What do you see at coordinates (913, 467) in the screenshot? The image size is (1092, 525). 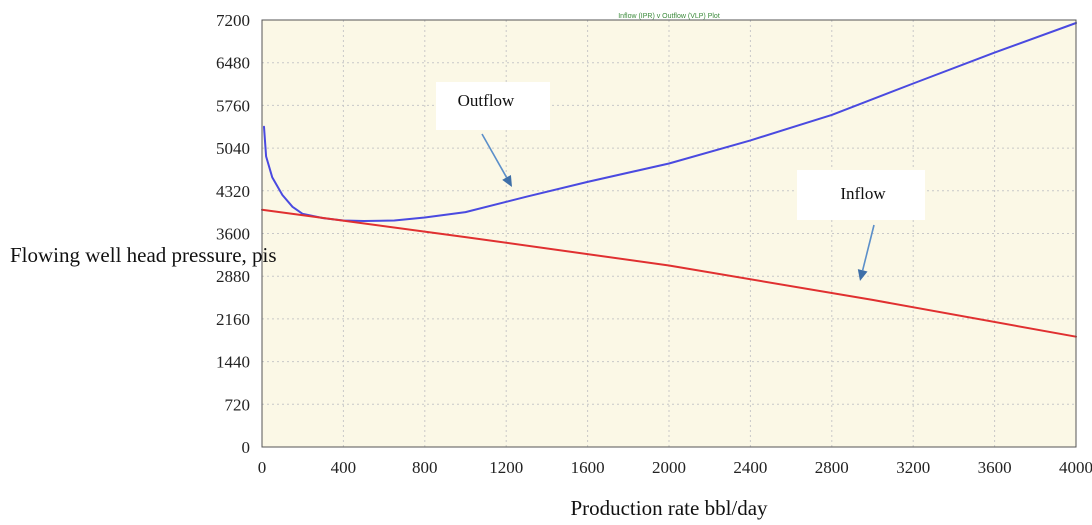 I see `x-tick-label: 3200` at bounding box center [913, 467].